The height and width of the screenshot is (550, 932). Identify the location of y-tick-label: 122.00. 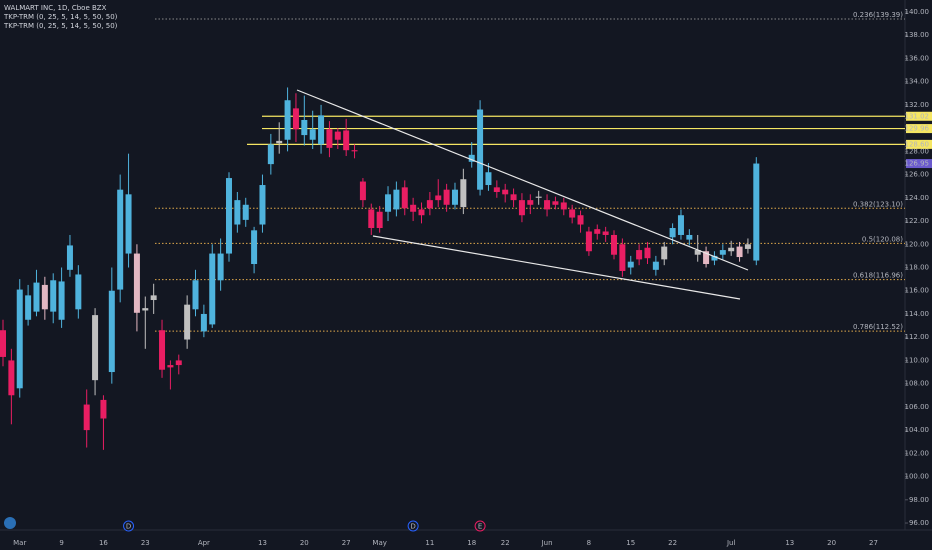
(917, 221).